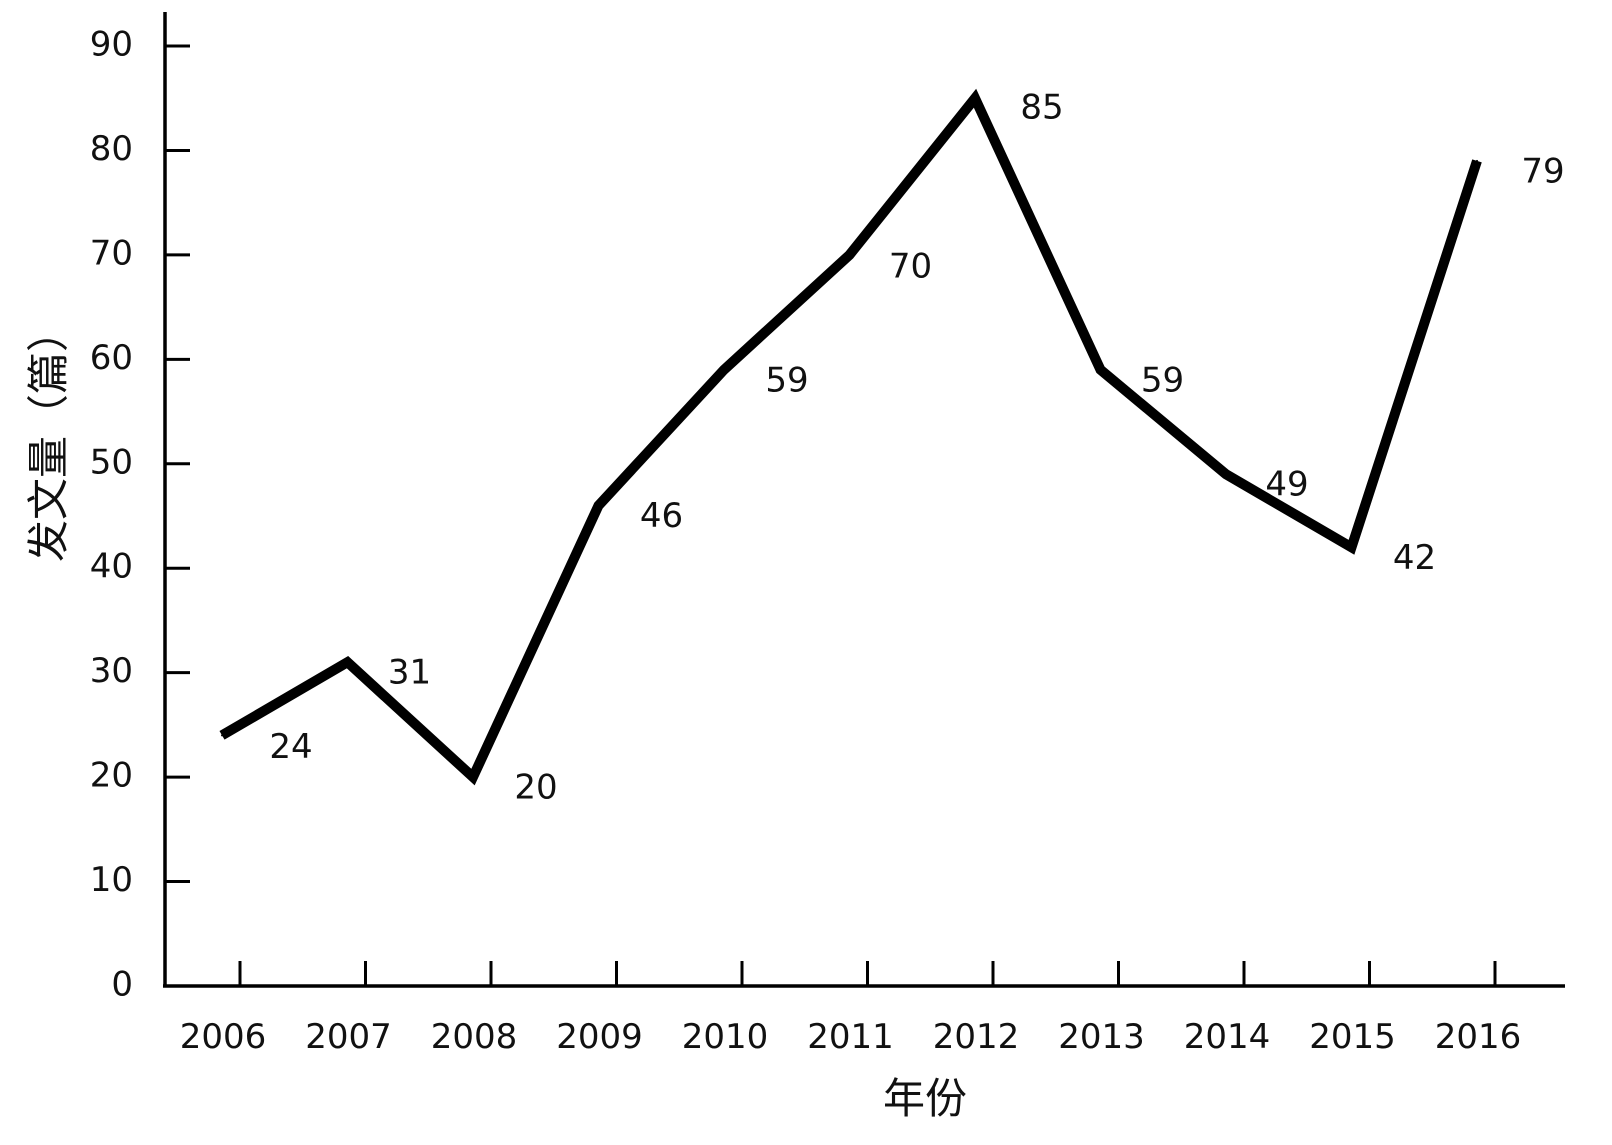 The height and width of the screenshot is (1145, 1612). I want to click on y-tick-label: 90, so click(111, 45).